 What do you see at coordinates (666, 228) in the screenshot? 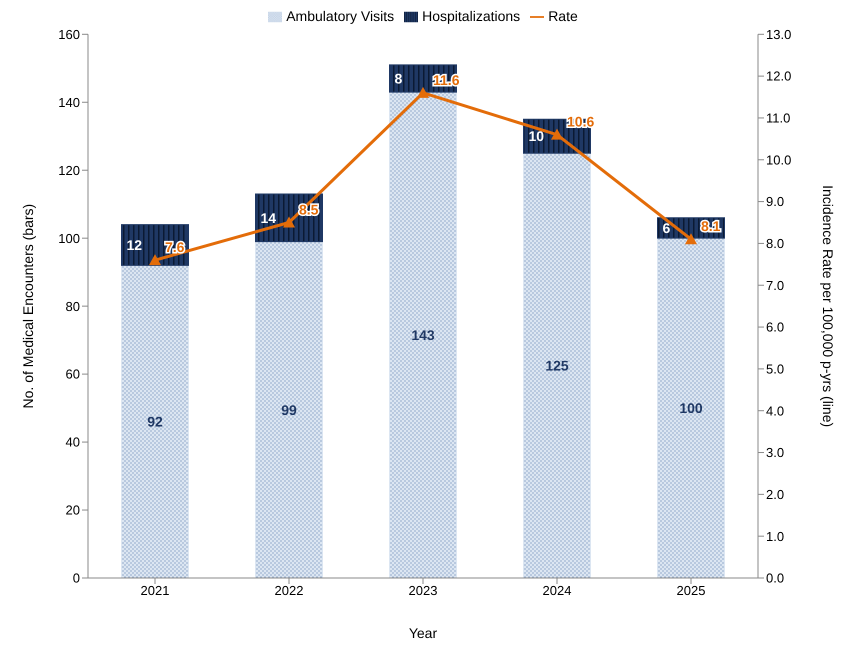
I see `data-label: 6` at bounding box center [666, 228].